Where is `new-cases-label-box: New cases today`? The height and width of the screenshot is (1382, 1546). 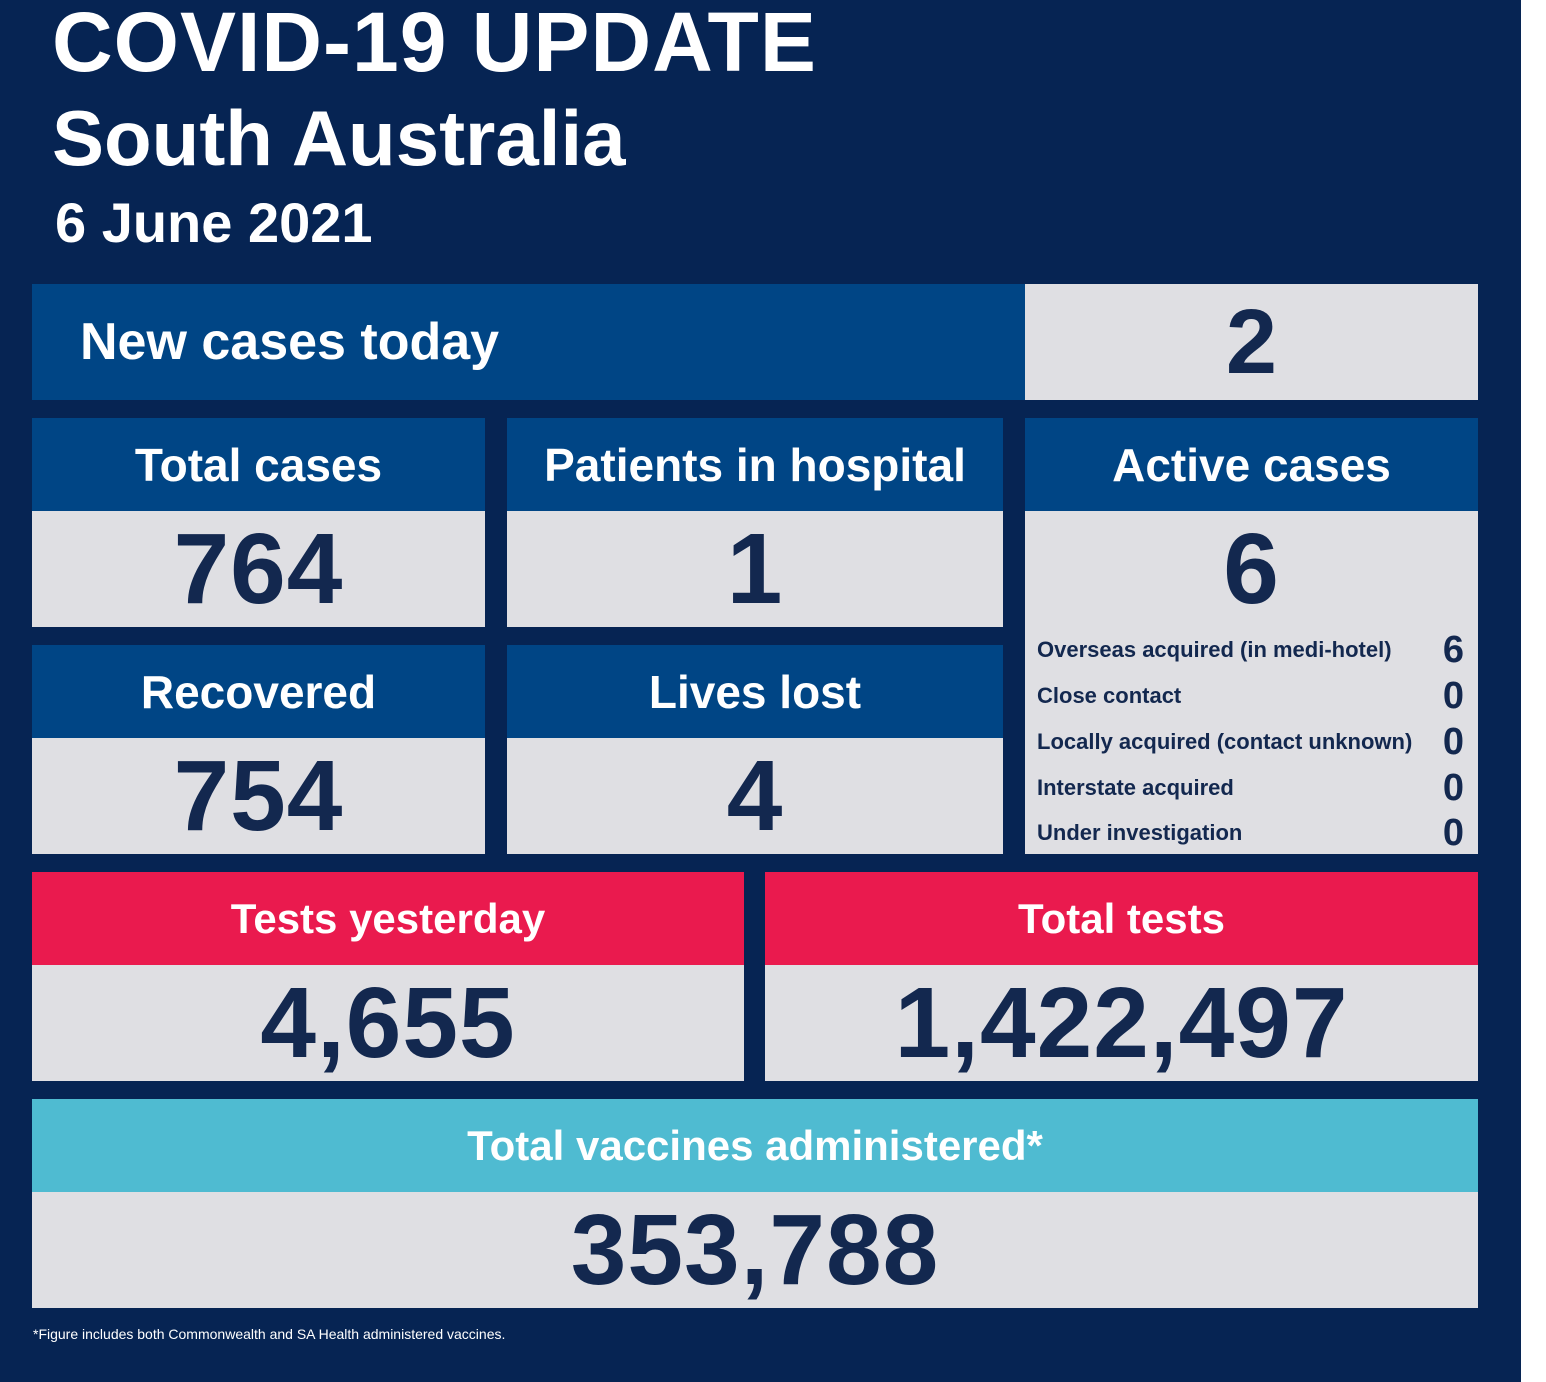
new-cases-label-box: New cases today is located at coordinates (528, 342).